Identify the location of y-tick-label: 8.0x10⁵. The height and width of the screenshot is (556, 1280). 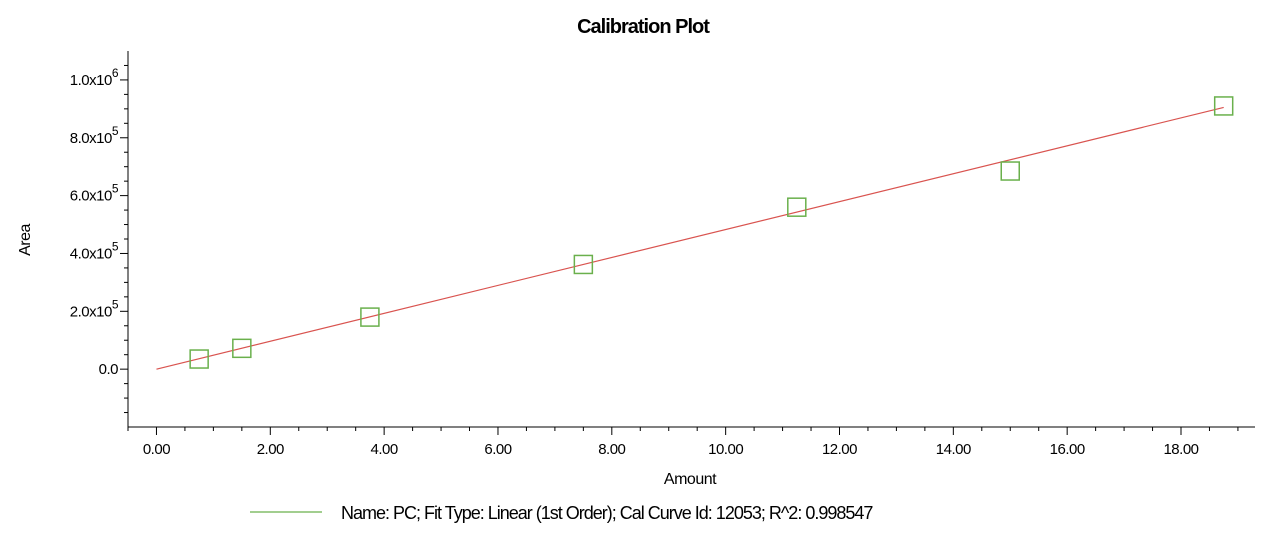
(94, 135).